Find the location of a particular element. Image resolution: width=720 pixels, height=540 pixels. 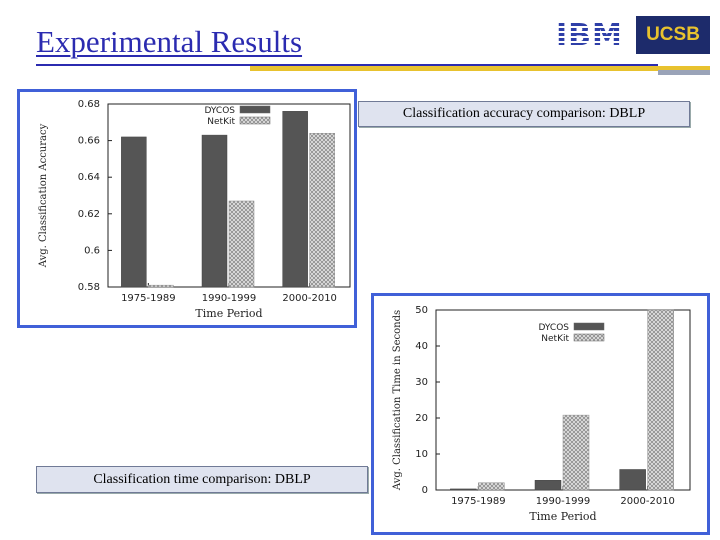

ucsb-logo: UCSB is located at coordinates (673, 35).